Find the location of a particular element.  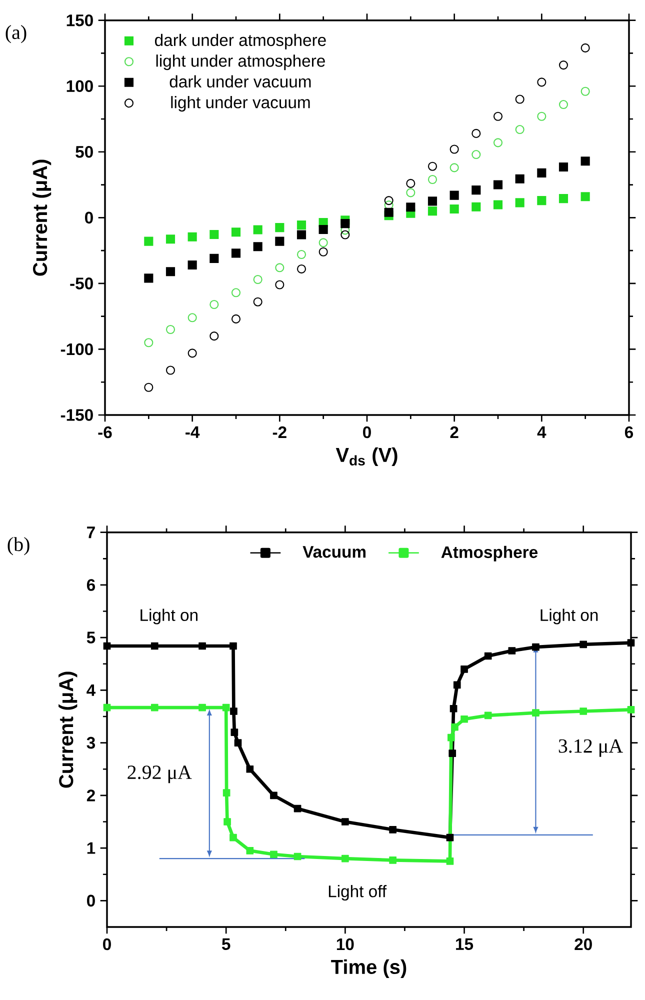

x-tick-label: 6 is located at coordinates (629, 432).